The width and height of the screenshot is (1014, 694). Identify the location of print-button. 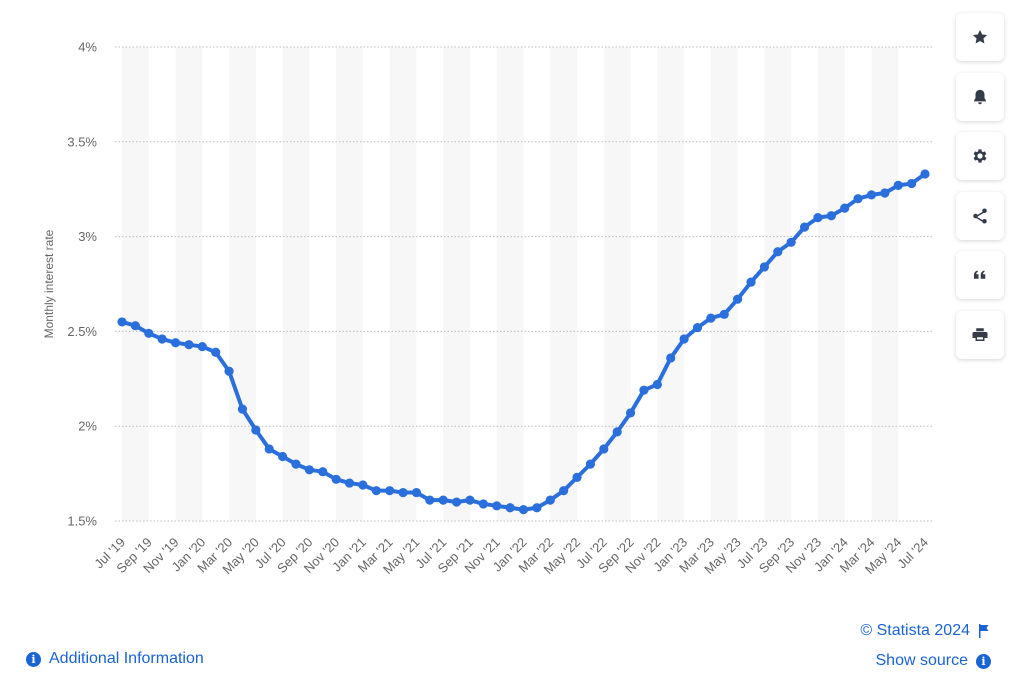
(980, 334).